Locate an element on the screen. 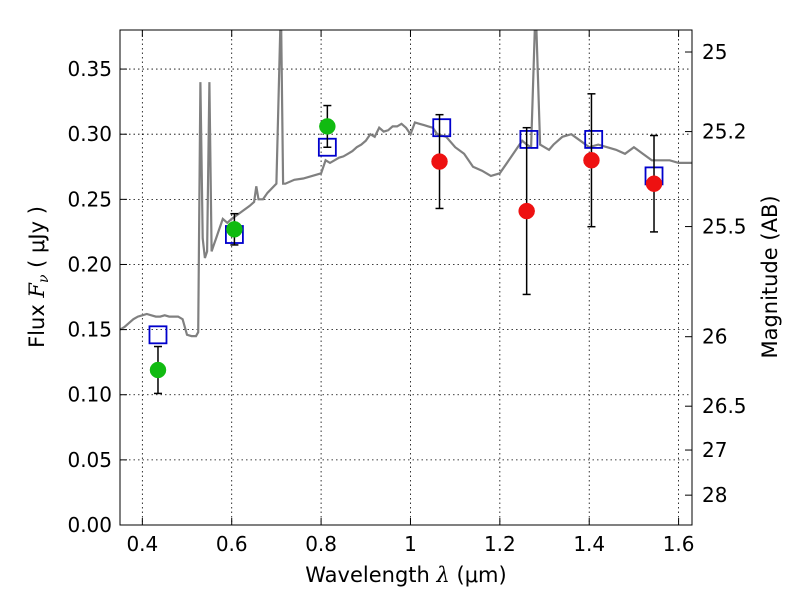 The image size is (800, 600). magnitude-tick-label: 27 is located at coordinates (714, 450).